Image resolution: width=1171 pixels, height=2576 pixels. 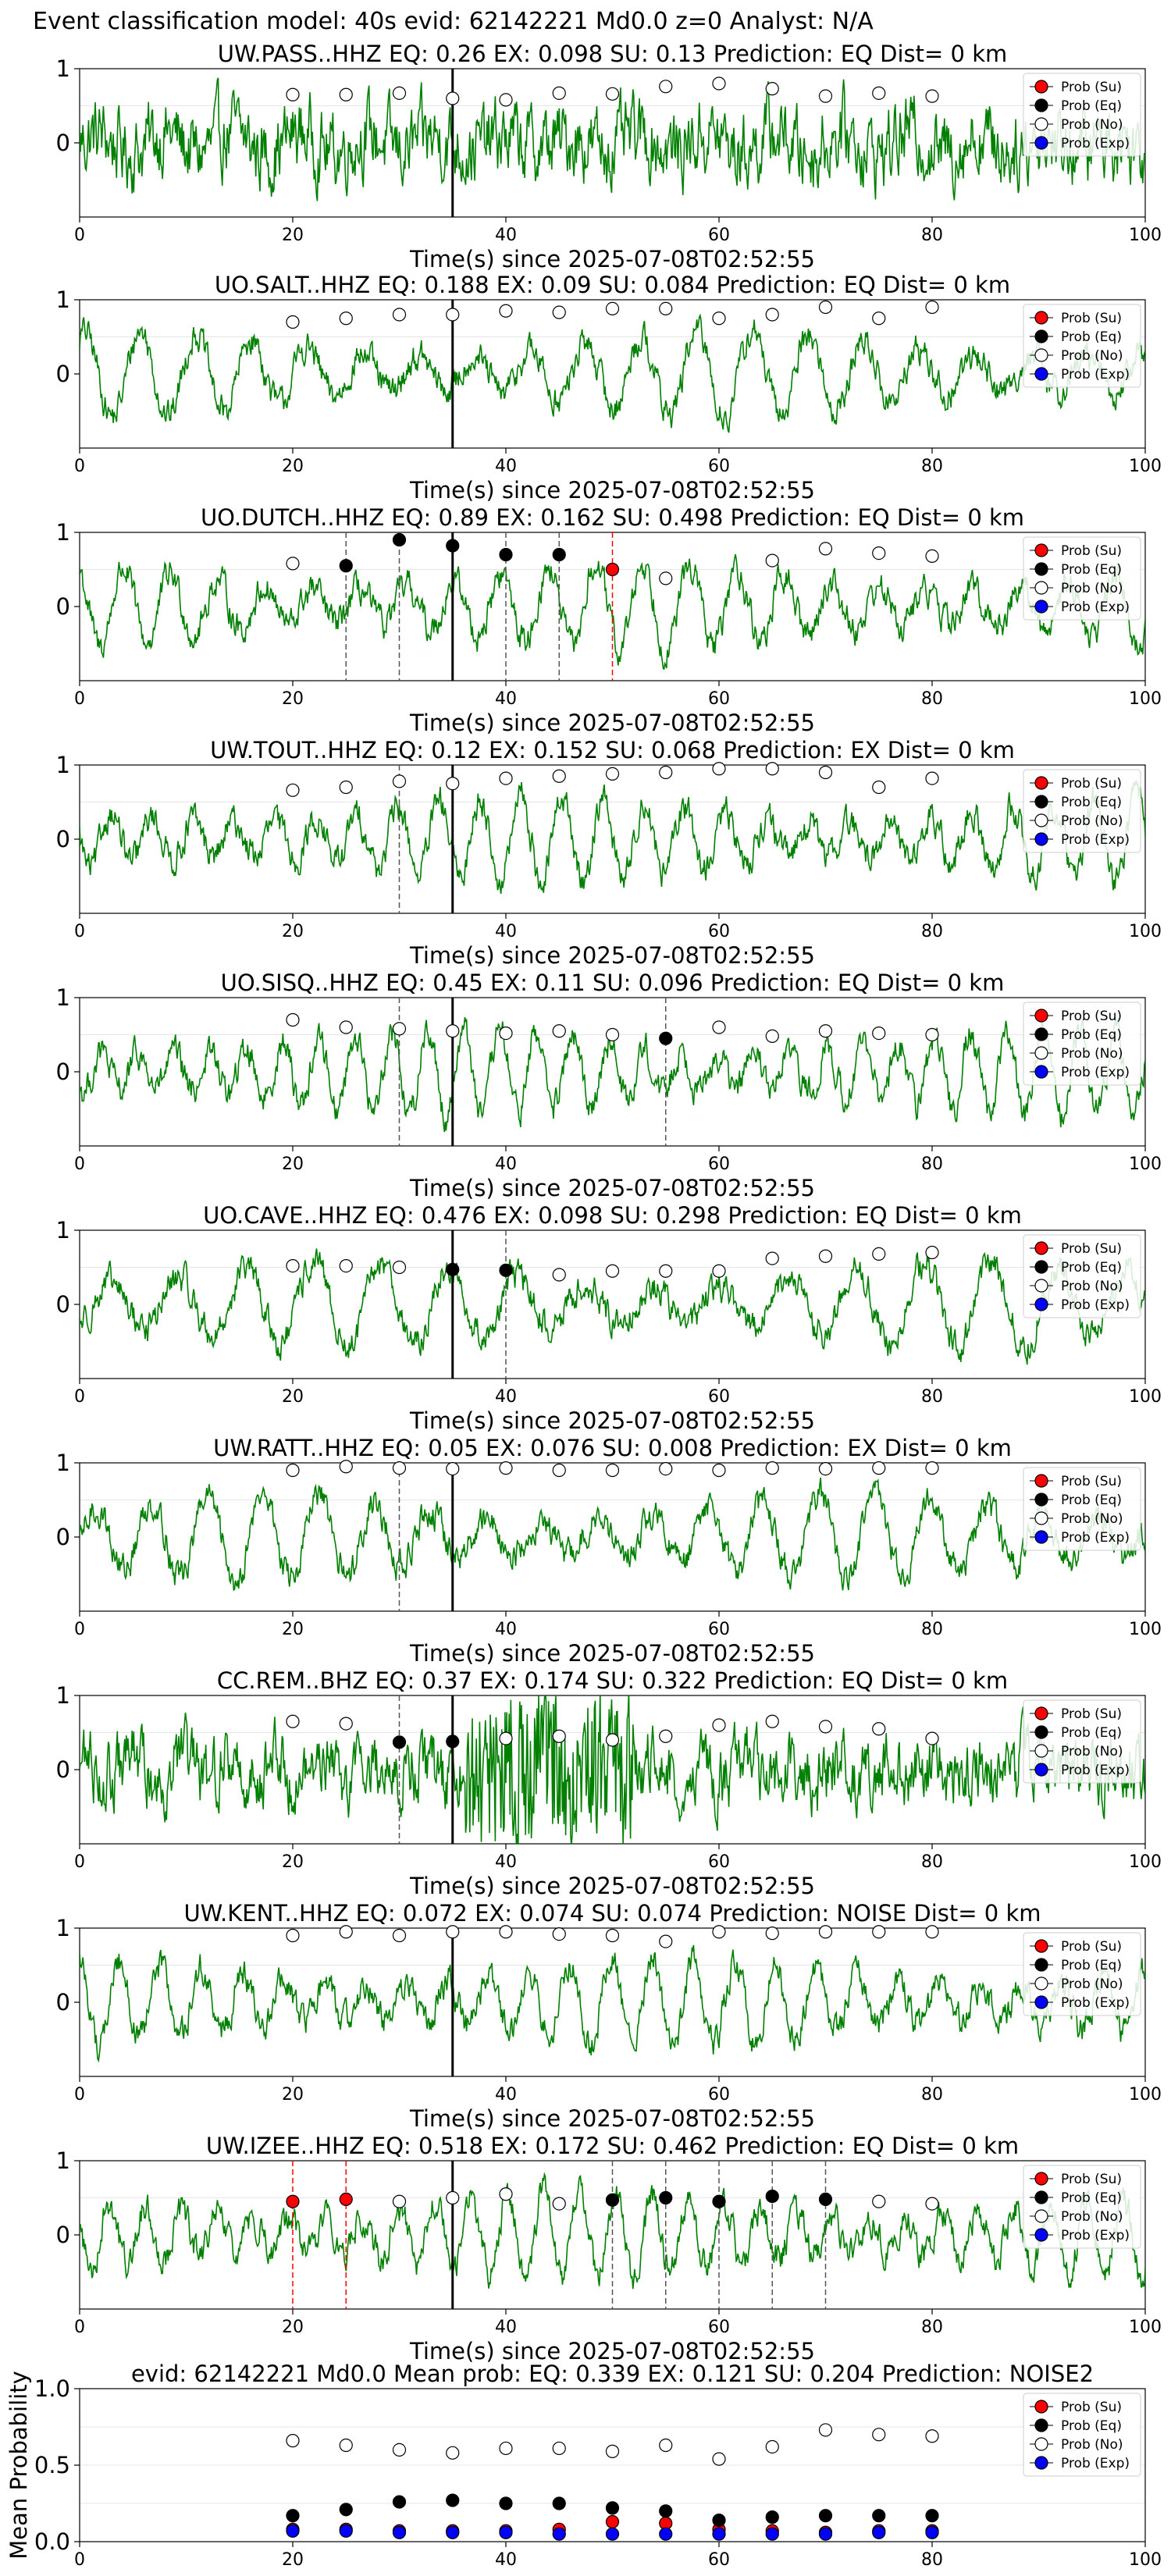 What do you see at coordinates (63, 68) in the screenshot?
I see `y-tick-label: 1` at bounding box center [63, 68].